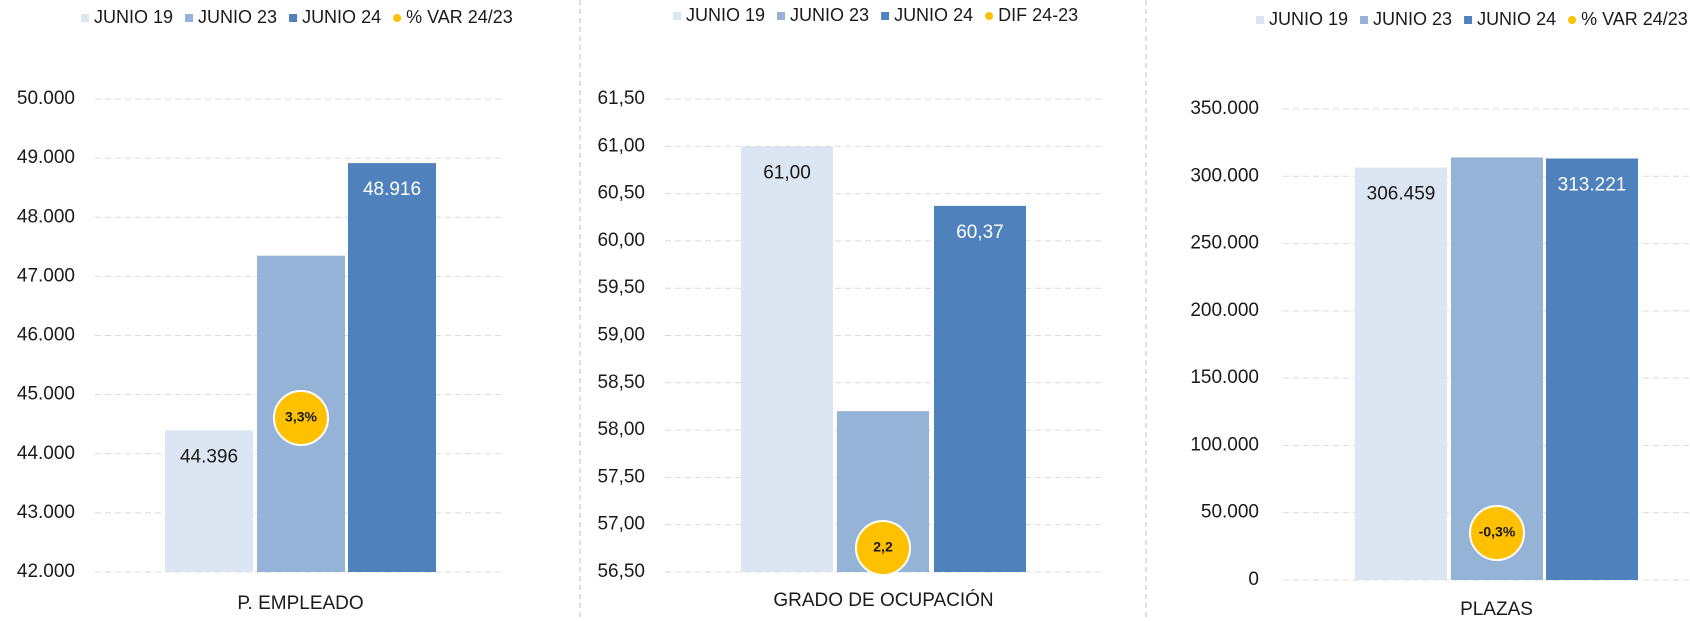 The width and height of the screenshot is (1690, 621). What do you see at coordinates (1224, 243) in the screenshot?
I see `y-tick-label: 250.000` at bounding box center [1224, 243].